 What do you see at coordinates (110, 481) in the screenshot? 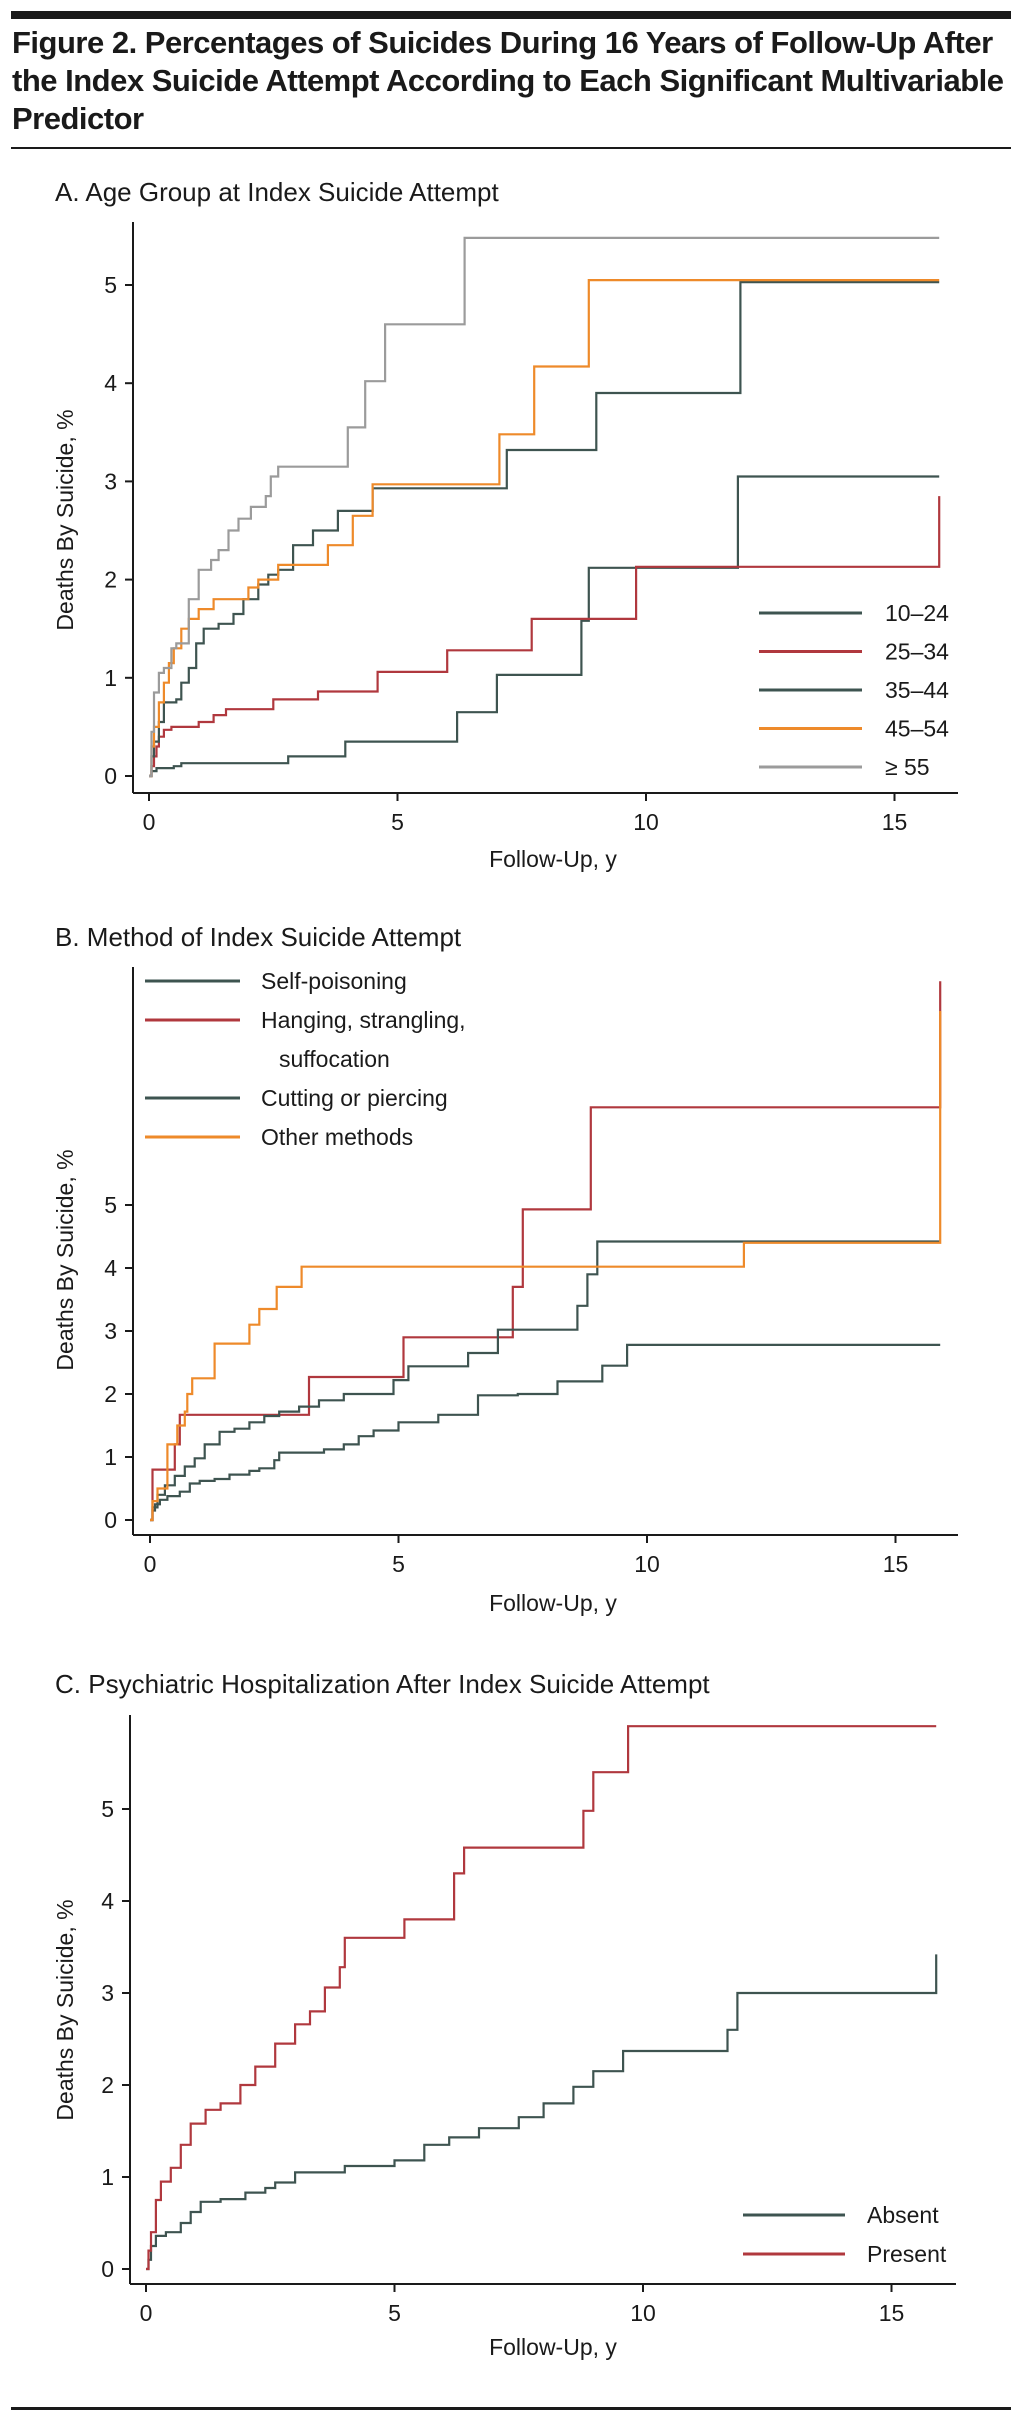
I see `panel-a-y-tick-label: 3` at bounding box center [110, 481].